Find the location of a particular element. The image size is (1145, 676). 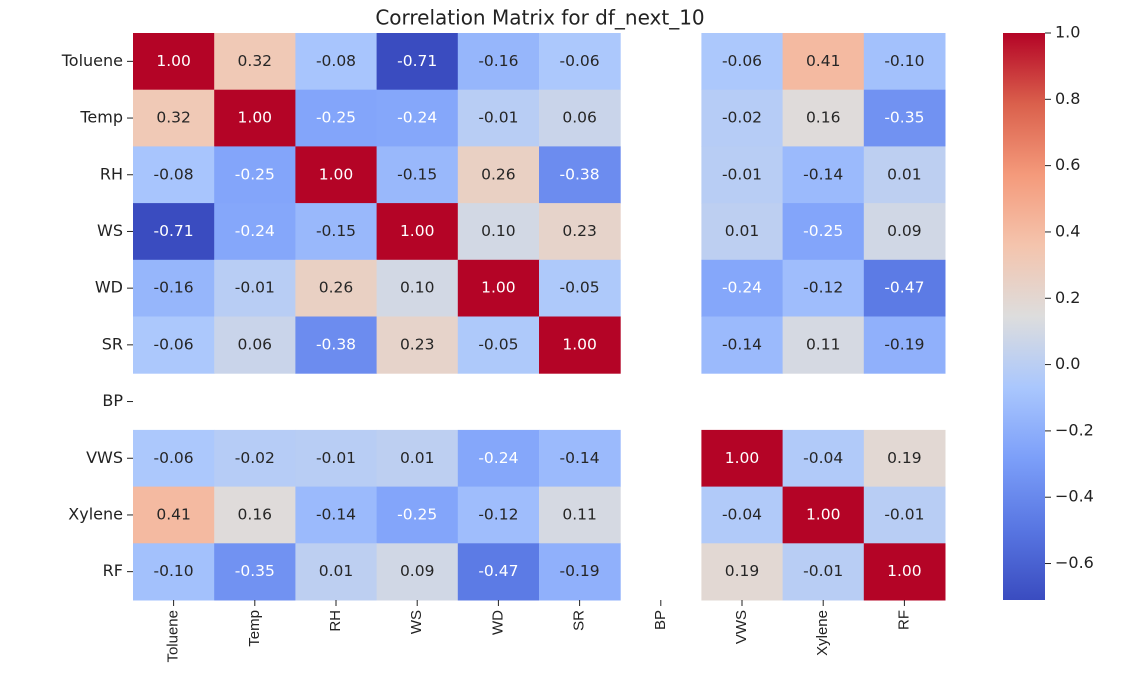

colorbar-tick-label: 0.4 is located at coordinates (1067, 230).